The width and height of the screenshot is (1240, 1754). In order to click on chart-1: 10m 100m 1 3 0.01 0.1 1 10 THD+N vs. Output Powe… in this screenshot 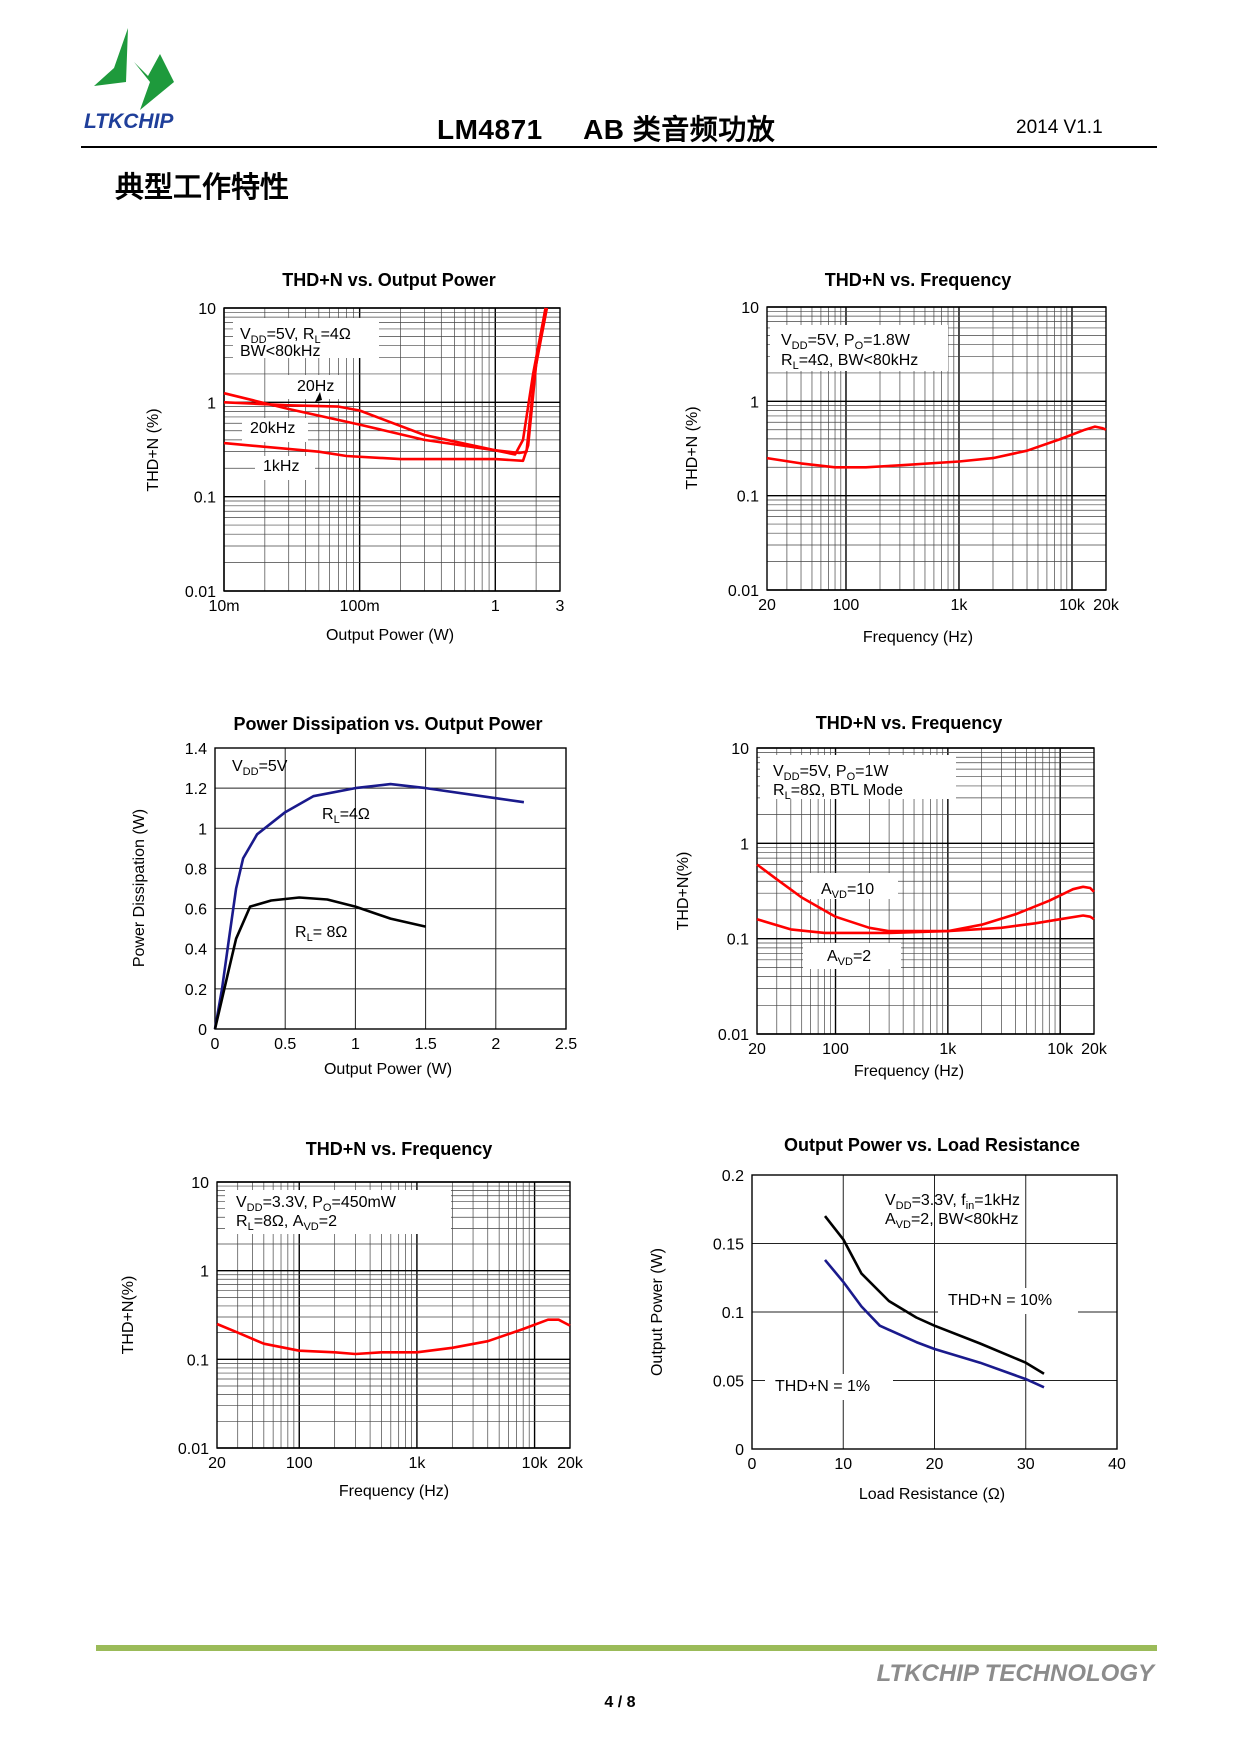, I will do `click(355, 457)`.